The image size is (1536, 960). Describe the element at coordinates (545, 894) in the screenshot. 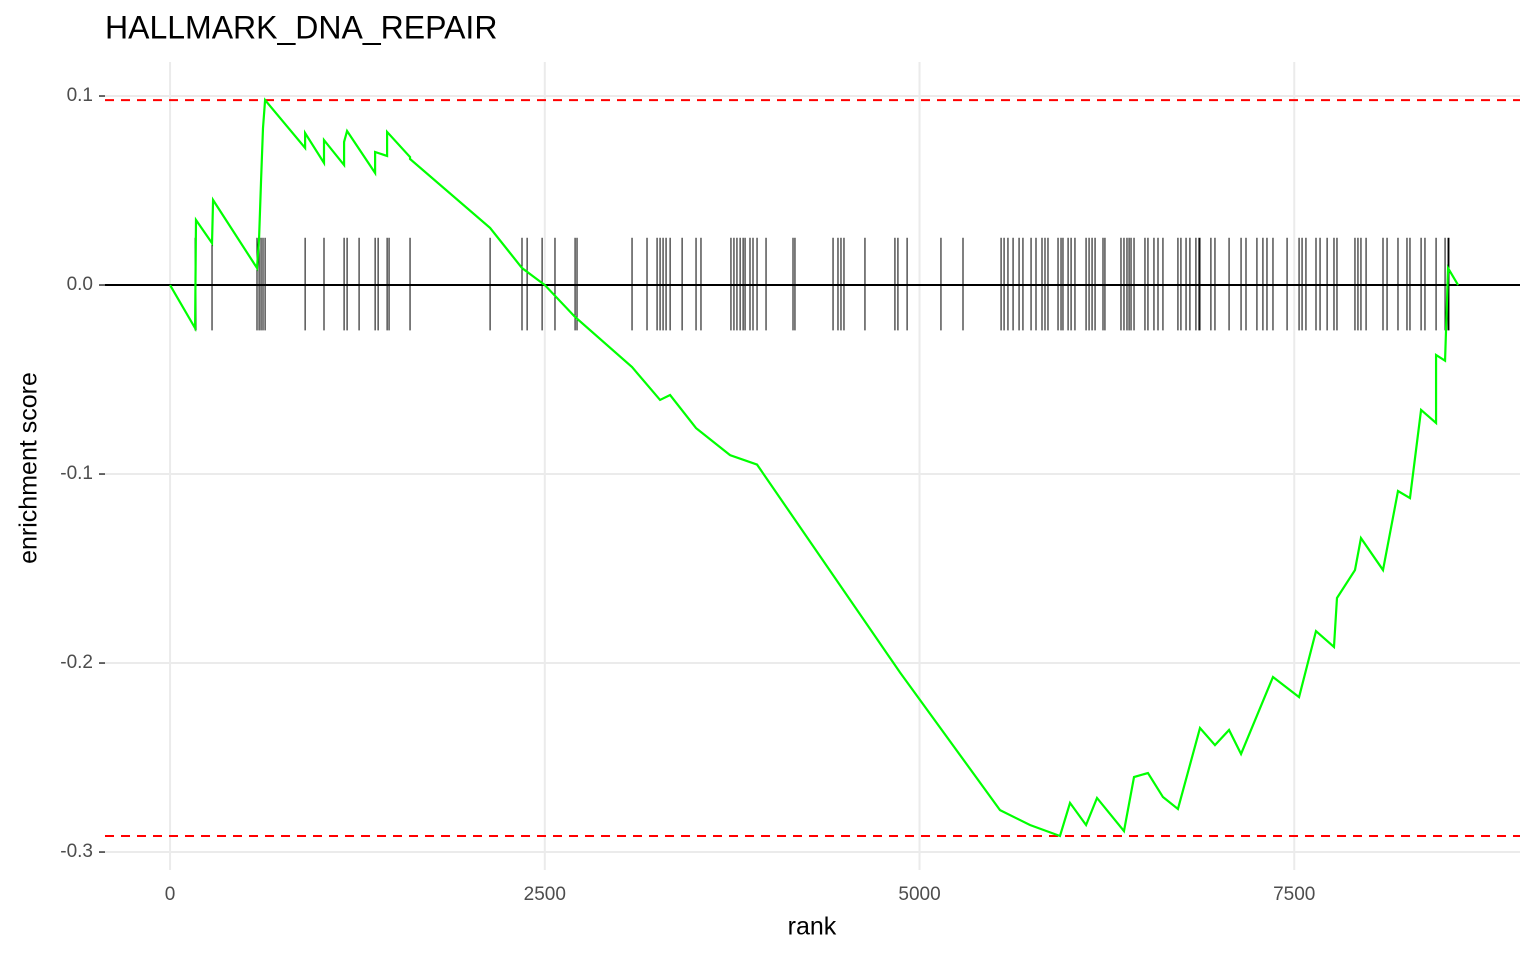

I see `x-tick-label: 2500` at that location.